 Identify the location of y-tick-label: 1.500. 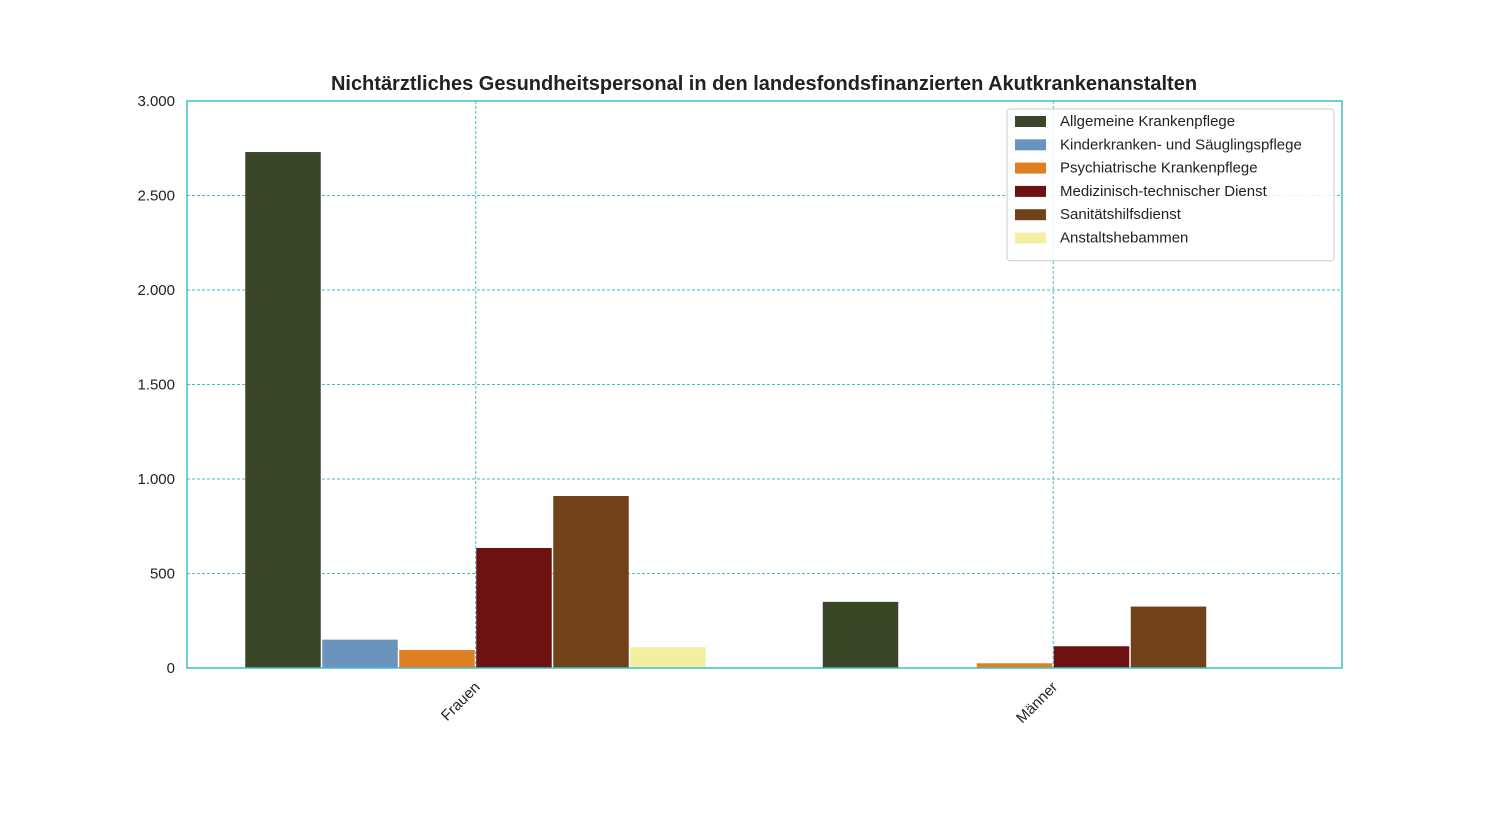
(156, 385).